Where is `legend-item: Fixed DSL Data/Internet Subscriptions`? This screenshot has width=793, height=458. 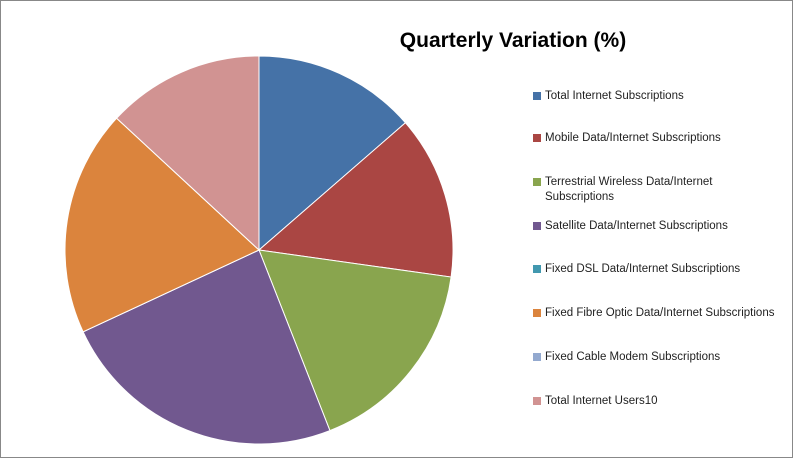
legend-item: Fixed DSL Data/Internet Subscriptions is located at coordinates (636, 269).